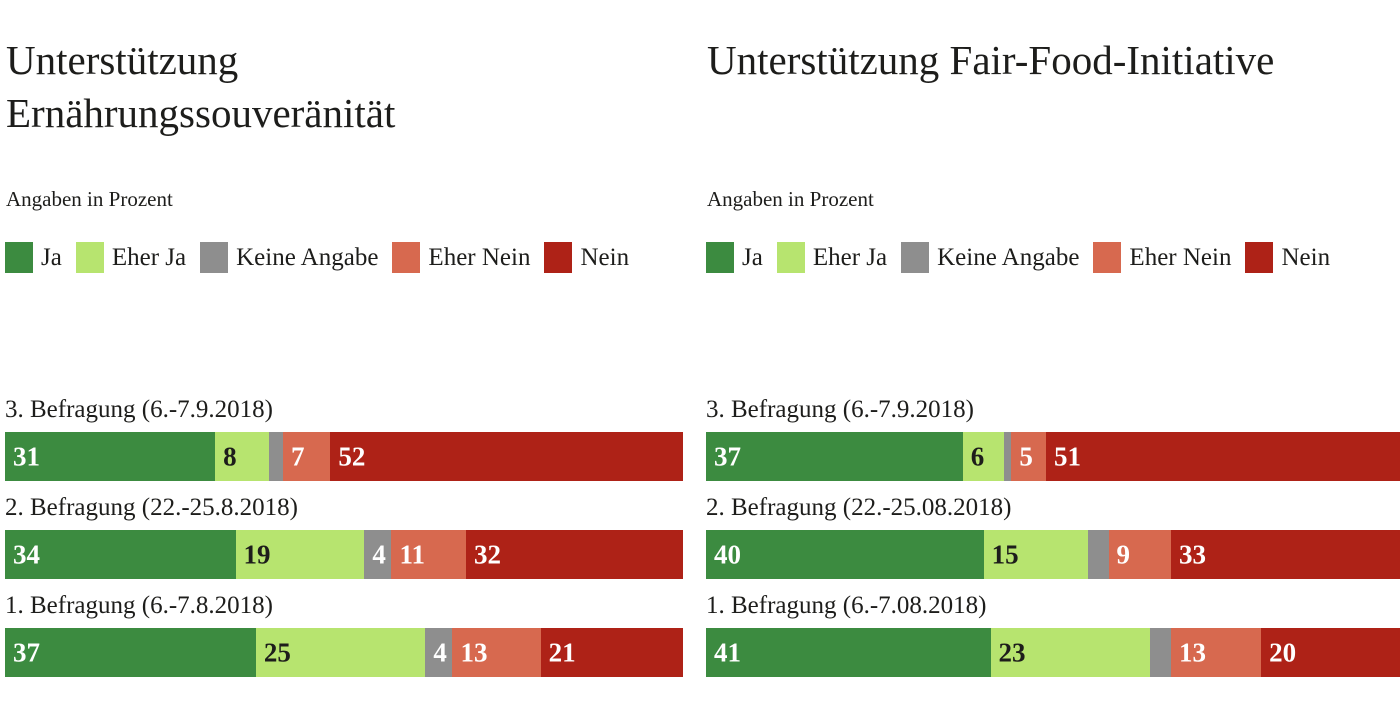 Image resolution: width=1400 pixels, height=718 pixels. I want to click on bar-segment-nein: 33, so click(1285, 554).